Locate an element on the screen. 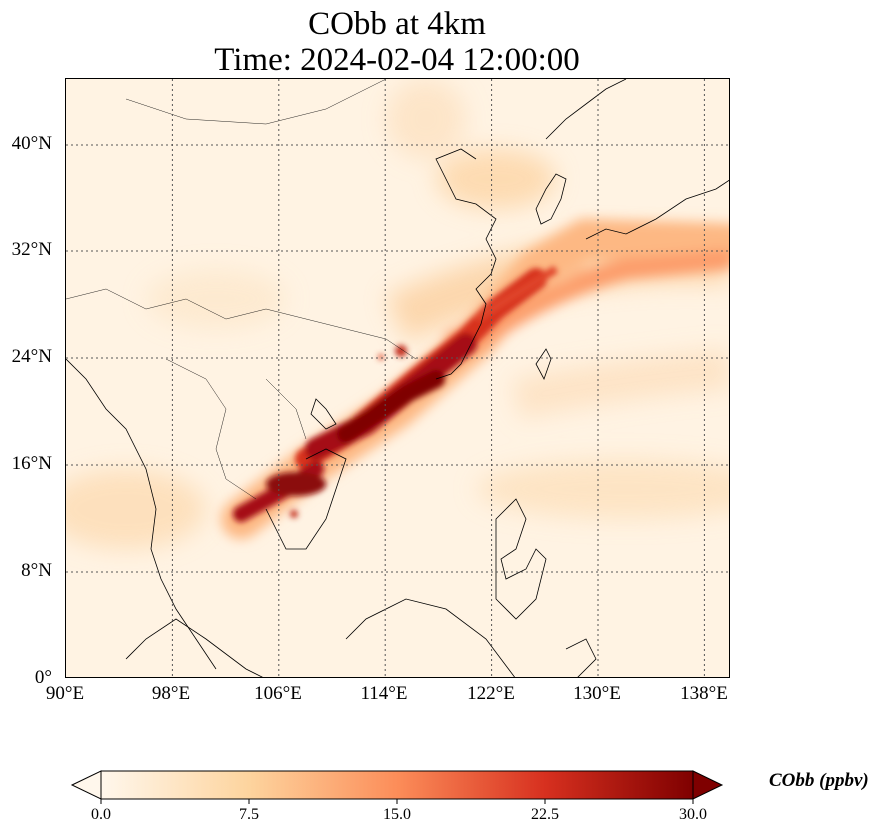 The width and height of the screenshot is (887, 836). lat-tick-label: 16°N is located at coordinates (31, 463).